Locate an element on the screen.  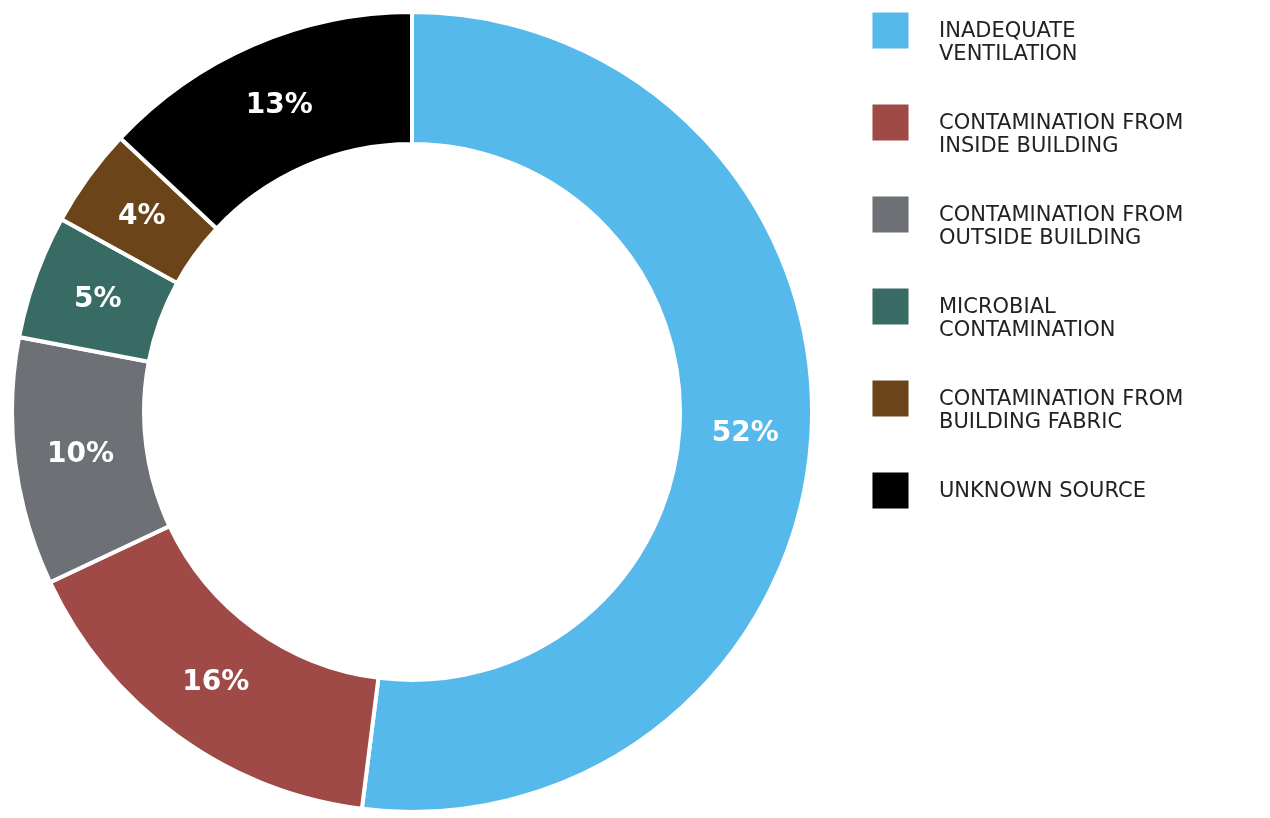
data-label: 10% is located at coordinates (81, 452).